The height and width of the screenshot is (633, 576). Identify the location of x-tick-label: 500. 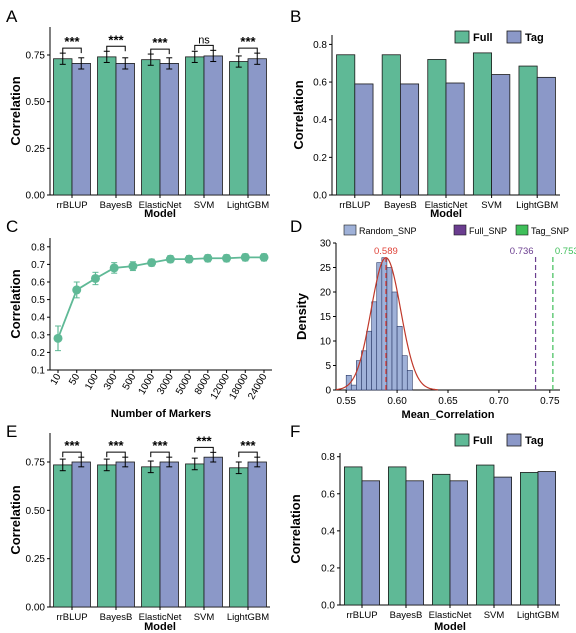
(130, 382).